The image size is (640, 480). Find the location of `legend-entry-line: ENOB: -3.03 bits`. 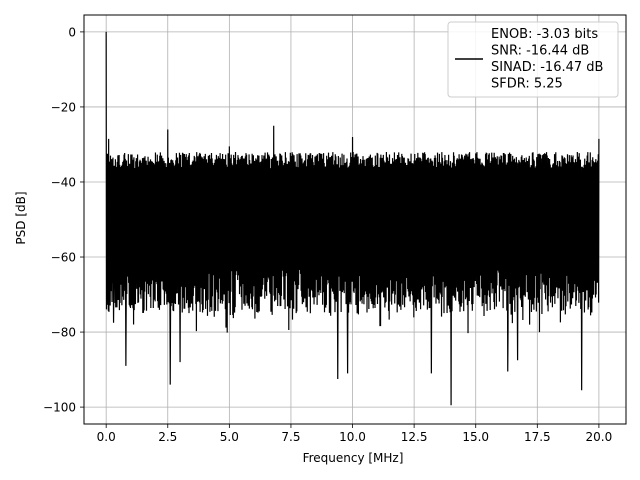

legend-entry-line: ENOB: -3.03 bits is located at coordinates (544, 34).